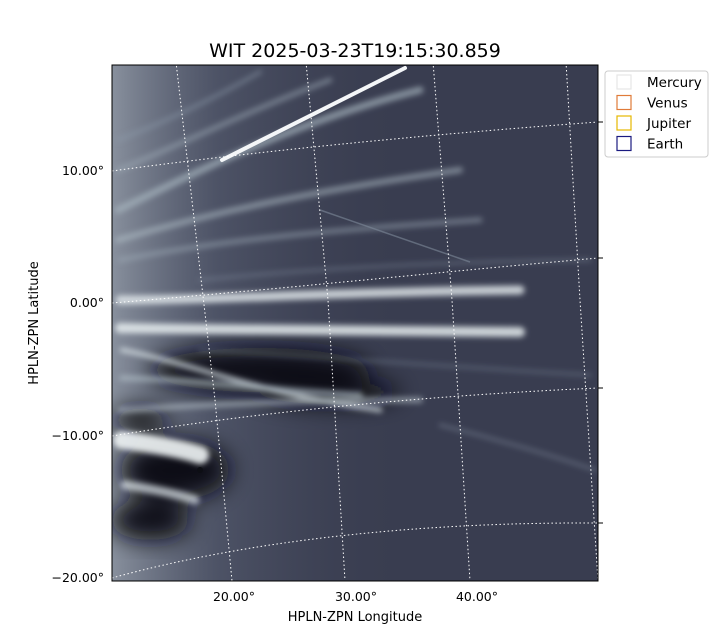  Describe the element at coordinates (356, 596) in the screenshot. I see `x-tick-label: 30.00°` at that location.